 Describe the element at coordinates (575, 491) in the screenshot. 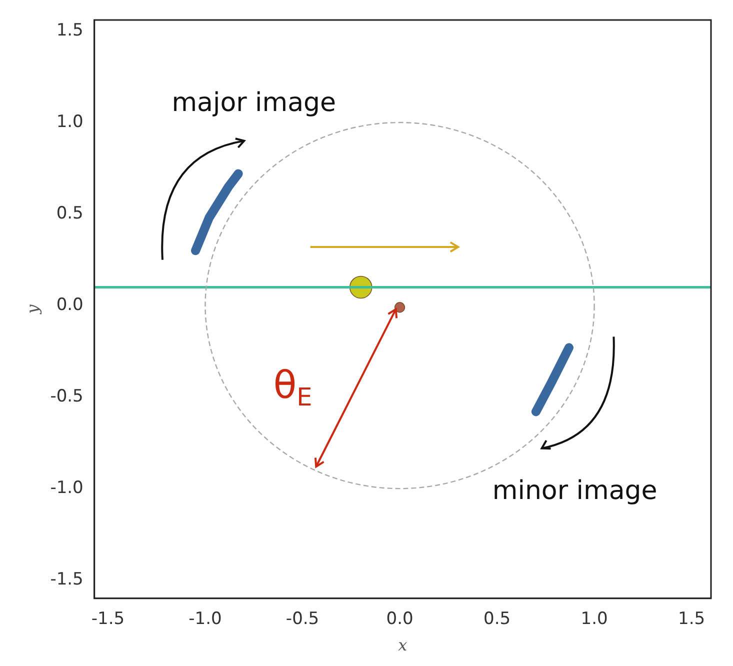

I see `annotation: minor image` at that location.